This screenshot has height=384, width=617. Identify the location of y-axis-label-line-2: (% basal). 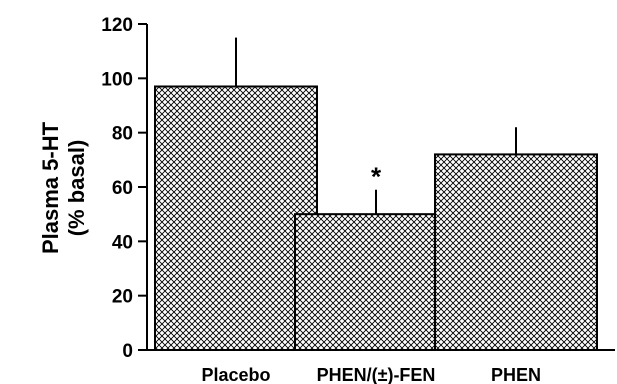
(76, 188).